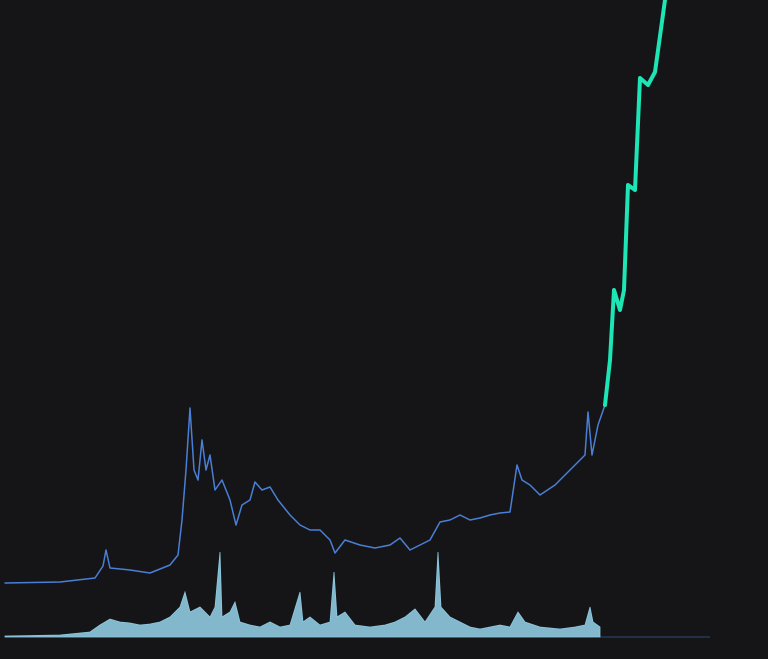 The image size is (768, 659). Describe the element at coordinates (635, 203) in the screenshot. I see `price-line` at that location.